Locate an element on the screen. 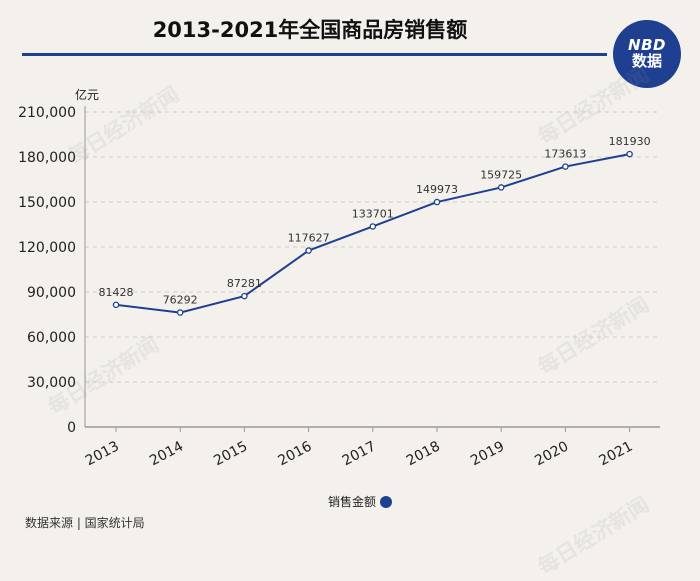 The width and height of the screenshot is (700, 581). x-tick-label: 2013 is located at coordinates (102, 453).